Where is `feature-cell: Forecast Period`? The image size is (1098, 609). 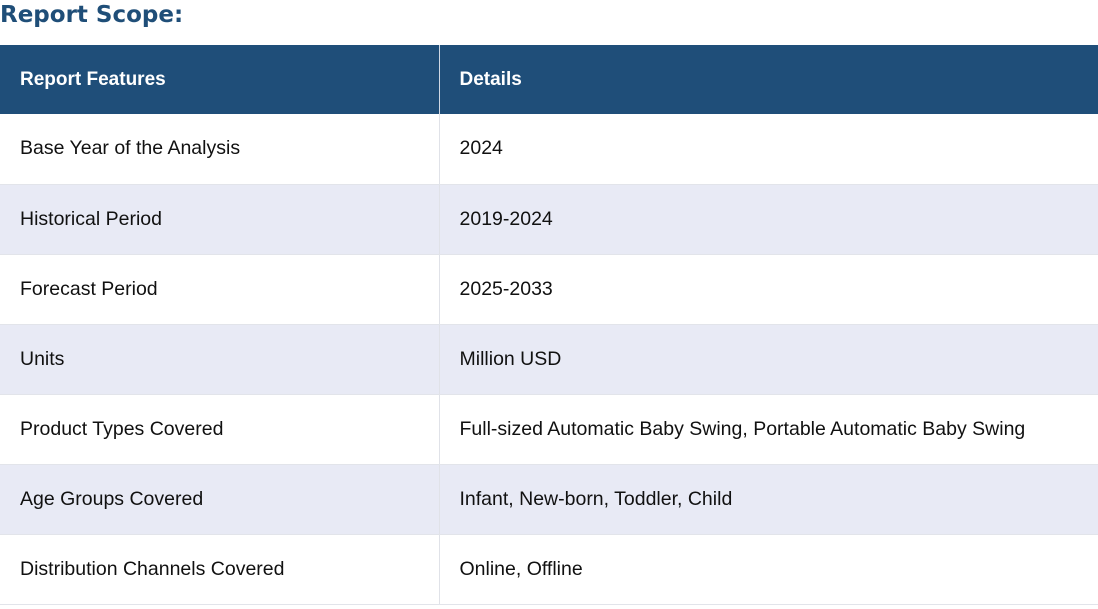 feature-cell: Forecast Period is located at coordinates (220, 289).